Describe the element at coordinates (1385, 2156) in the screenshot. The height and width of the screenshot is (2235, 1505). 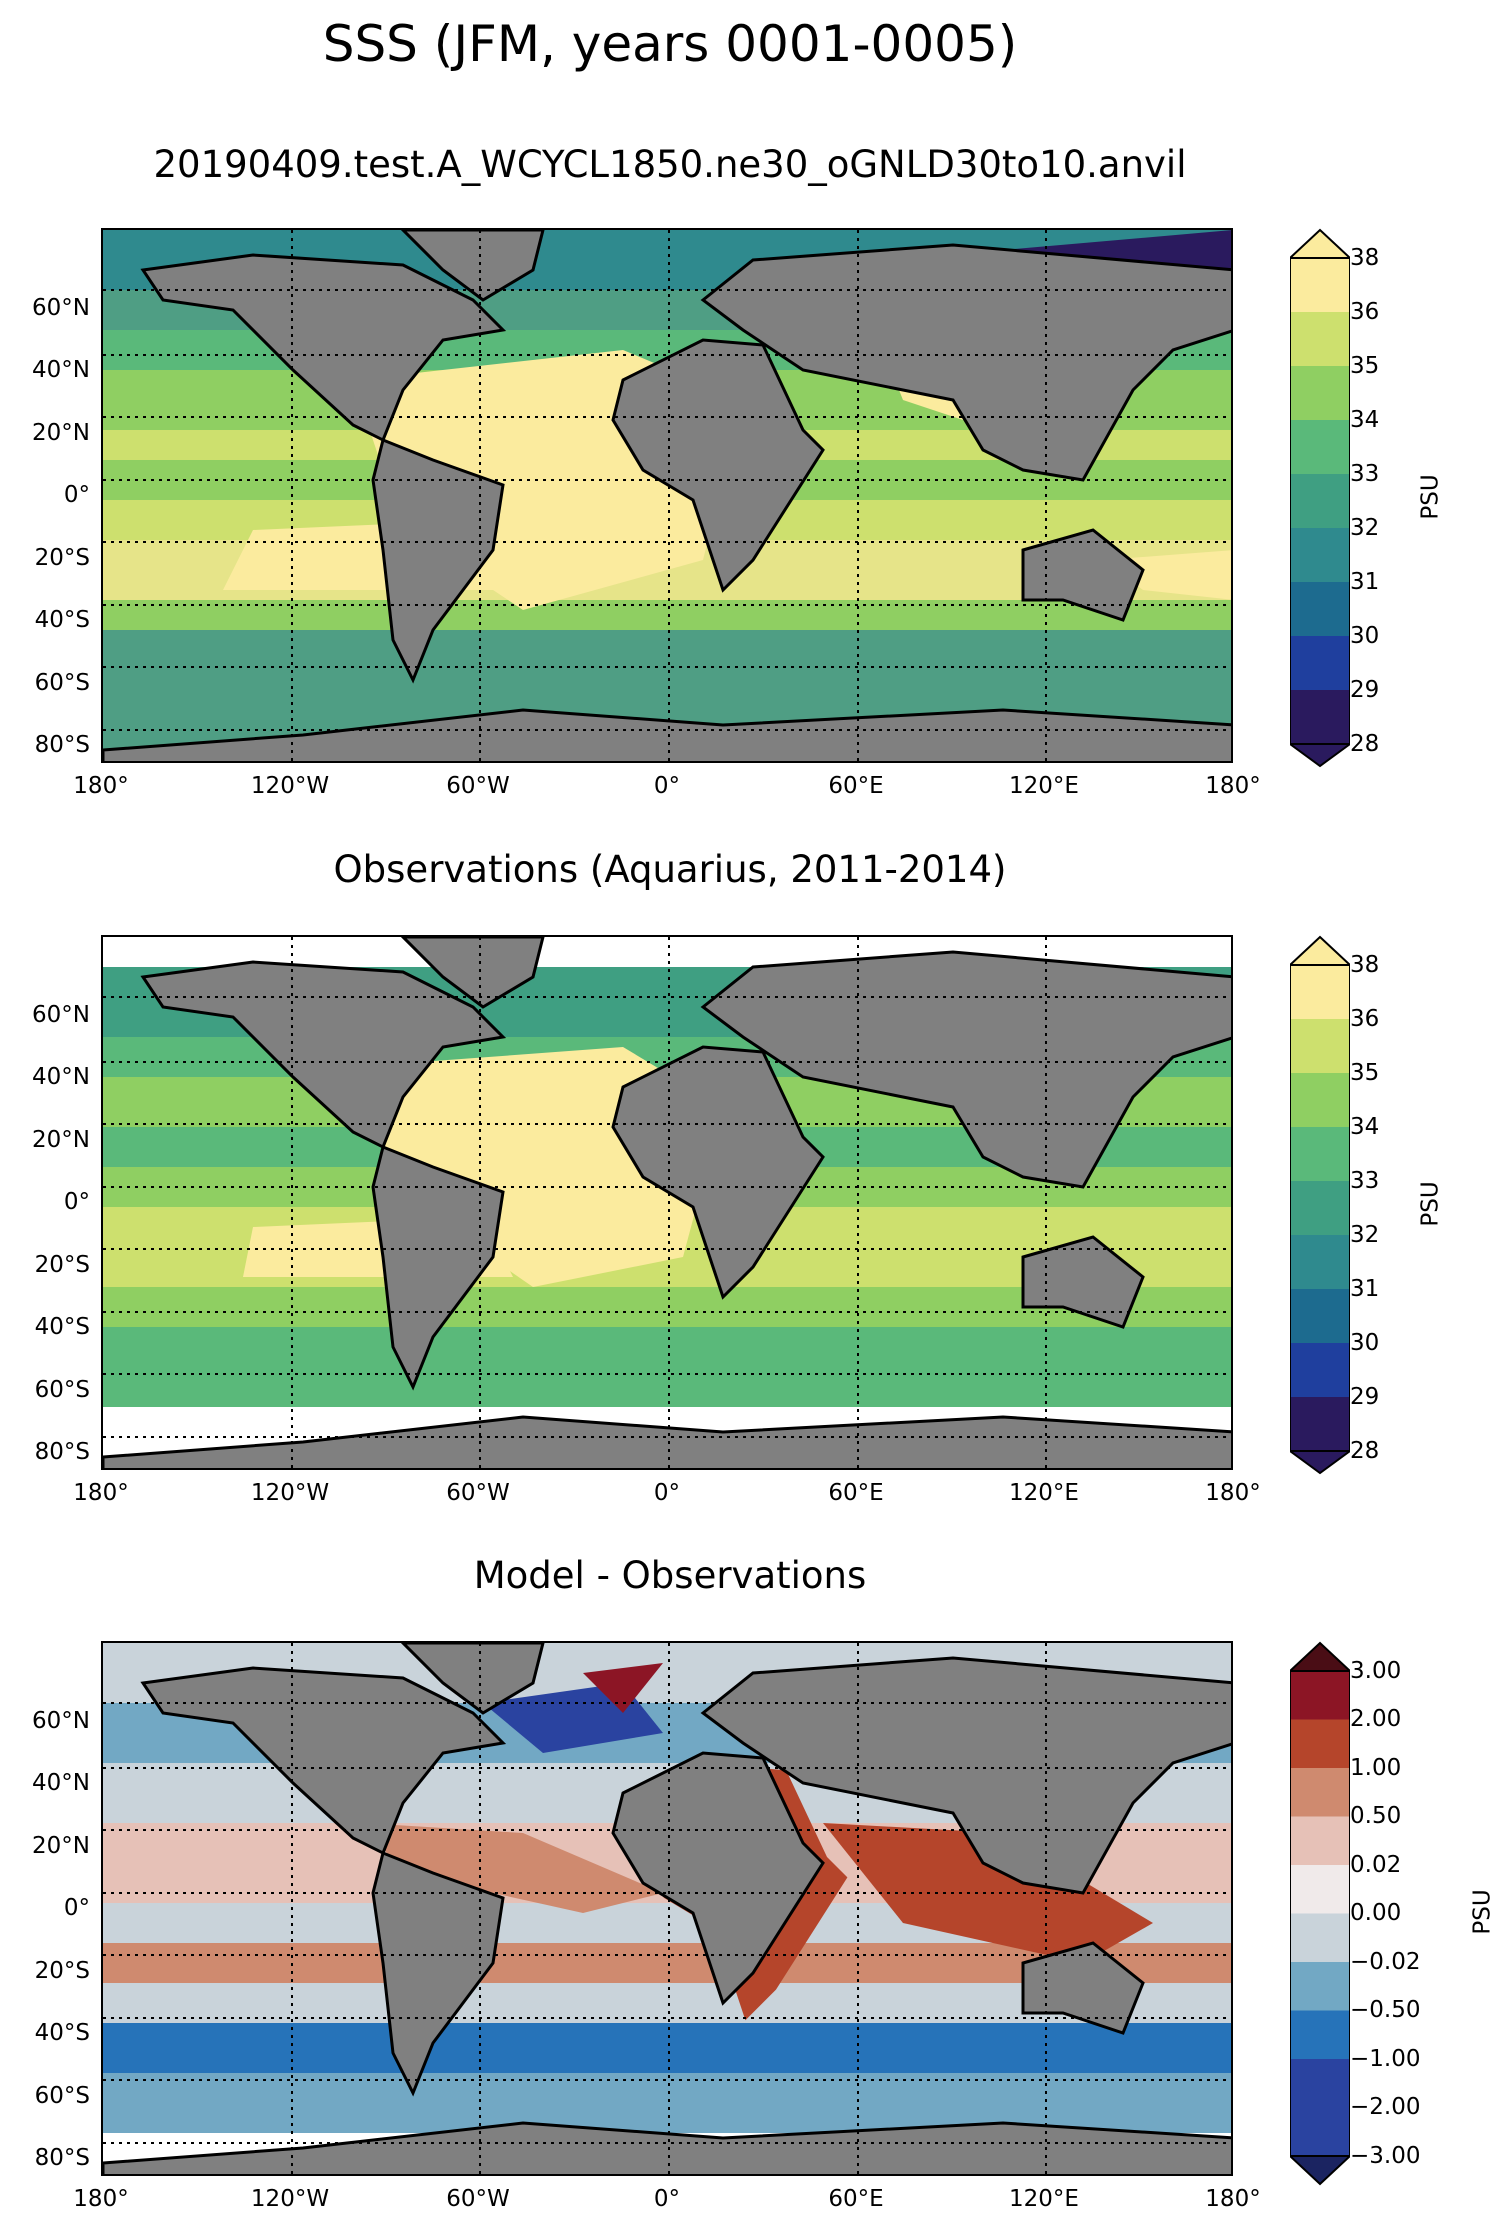
I see `cb-tick: −3.00` at that location.